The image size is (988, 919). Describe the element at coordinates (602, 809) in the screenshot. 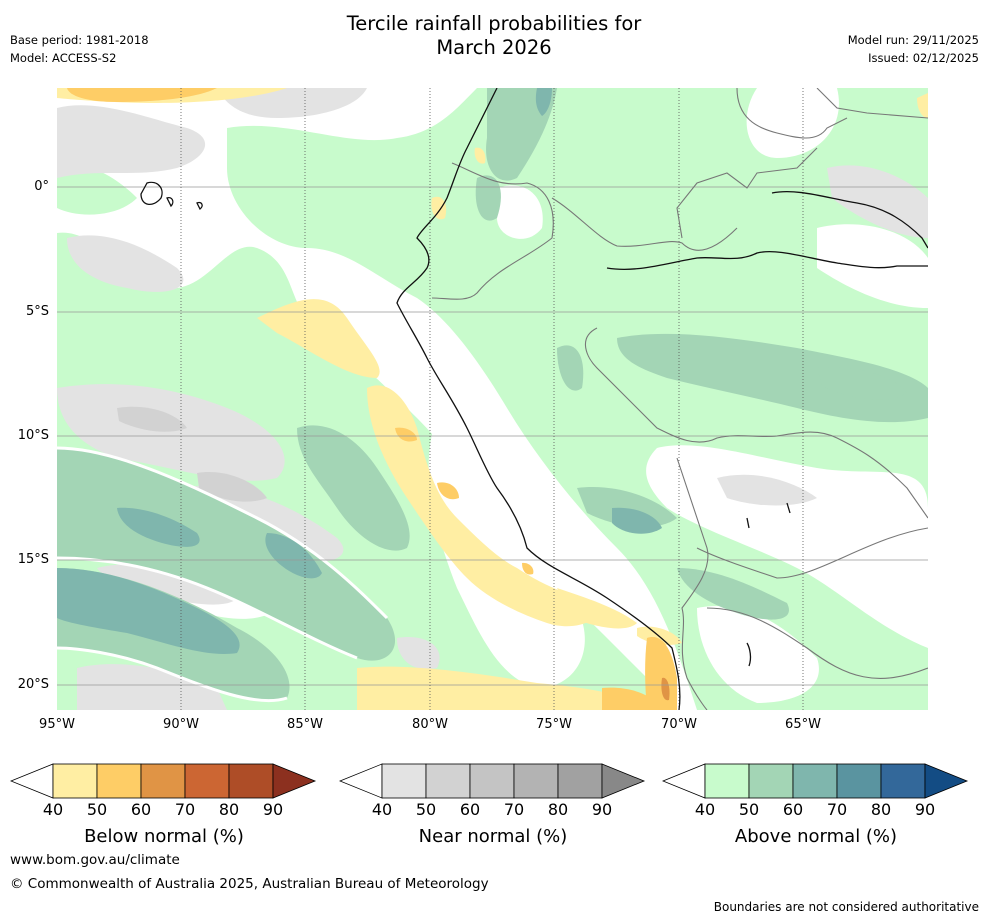

I see `near-normal-tick-90: 90` at that location.